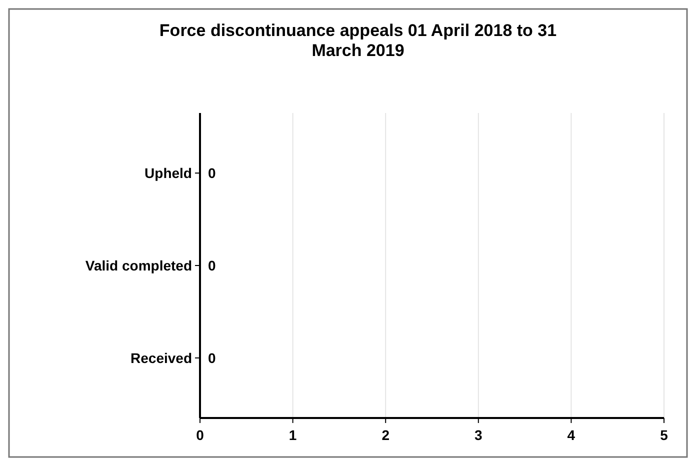 This screenshot has width=696, height=466. I want to click on x-tick-label: 0, so click(200, 435).